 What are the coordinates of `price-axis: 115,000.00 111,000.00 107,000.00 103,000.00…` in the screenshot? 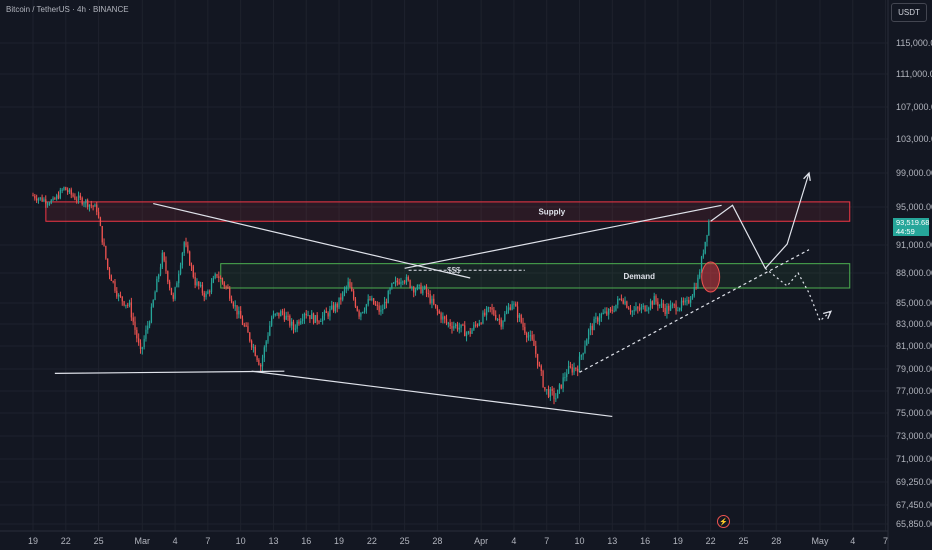 It's located at (914, 283).